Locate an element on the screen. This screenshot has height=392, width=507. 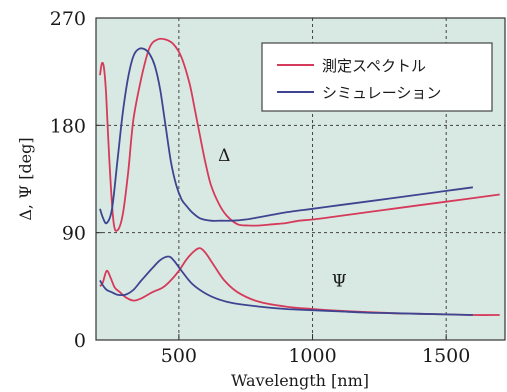
legend-label-simulation: シミュレーション is located at coordinates (381, 93).